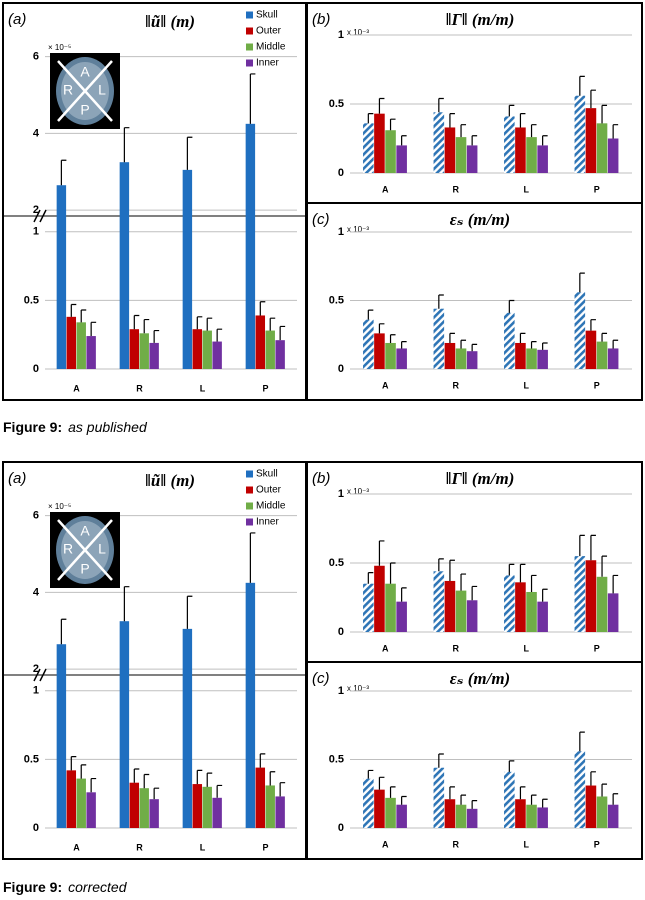 The image size is (645, 900). I want to click on x-tick-label: R, so click(456, 189).